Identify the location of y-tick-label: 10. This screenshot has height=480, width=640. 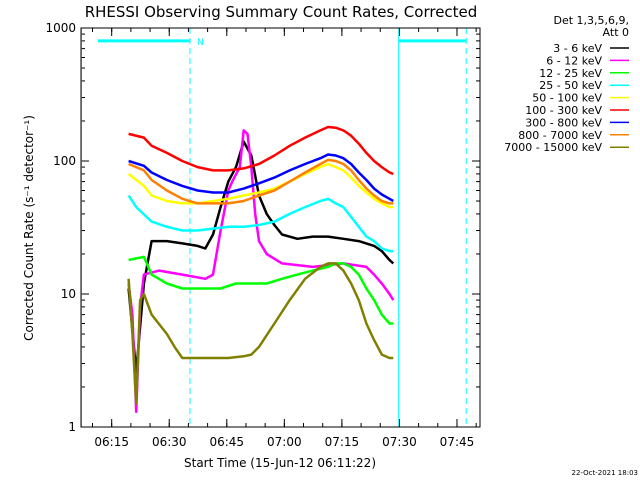
(68, 294).